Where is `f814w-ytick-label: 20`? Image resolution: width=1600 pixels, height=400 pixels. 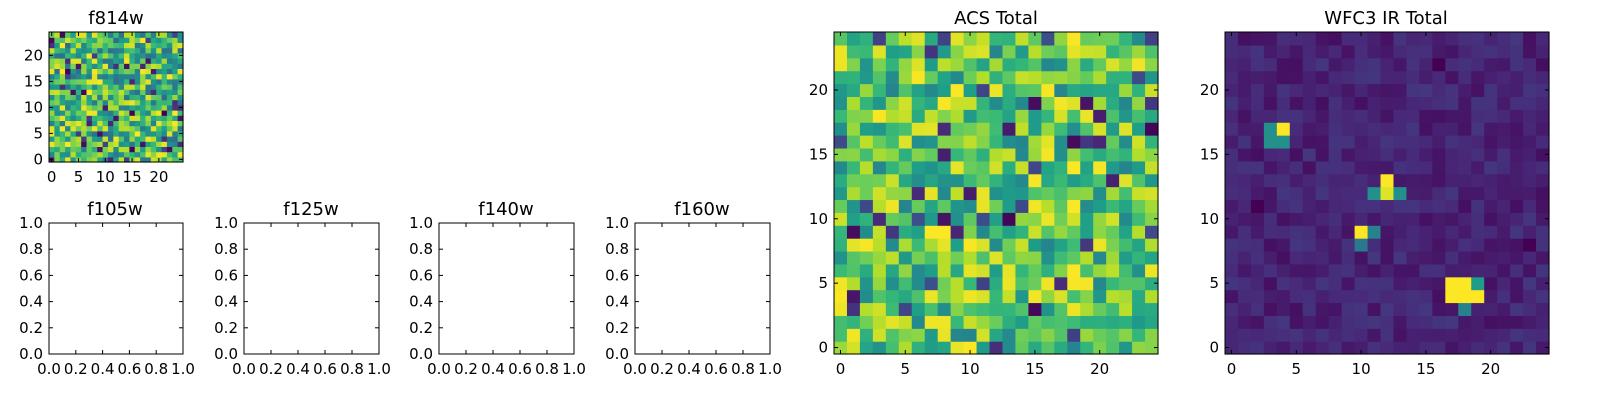 f814w-ytick-label: 20 is located at coordinates (33, 55).